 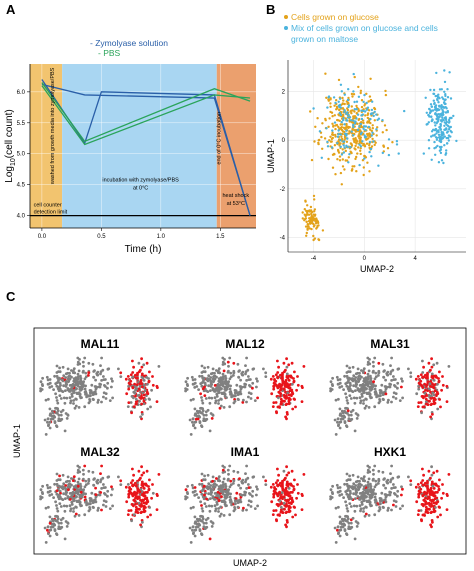 I want to click on zone-label-incubation: incubation with zymolyase/PBS, so click(x=140, y=181).